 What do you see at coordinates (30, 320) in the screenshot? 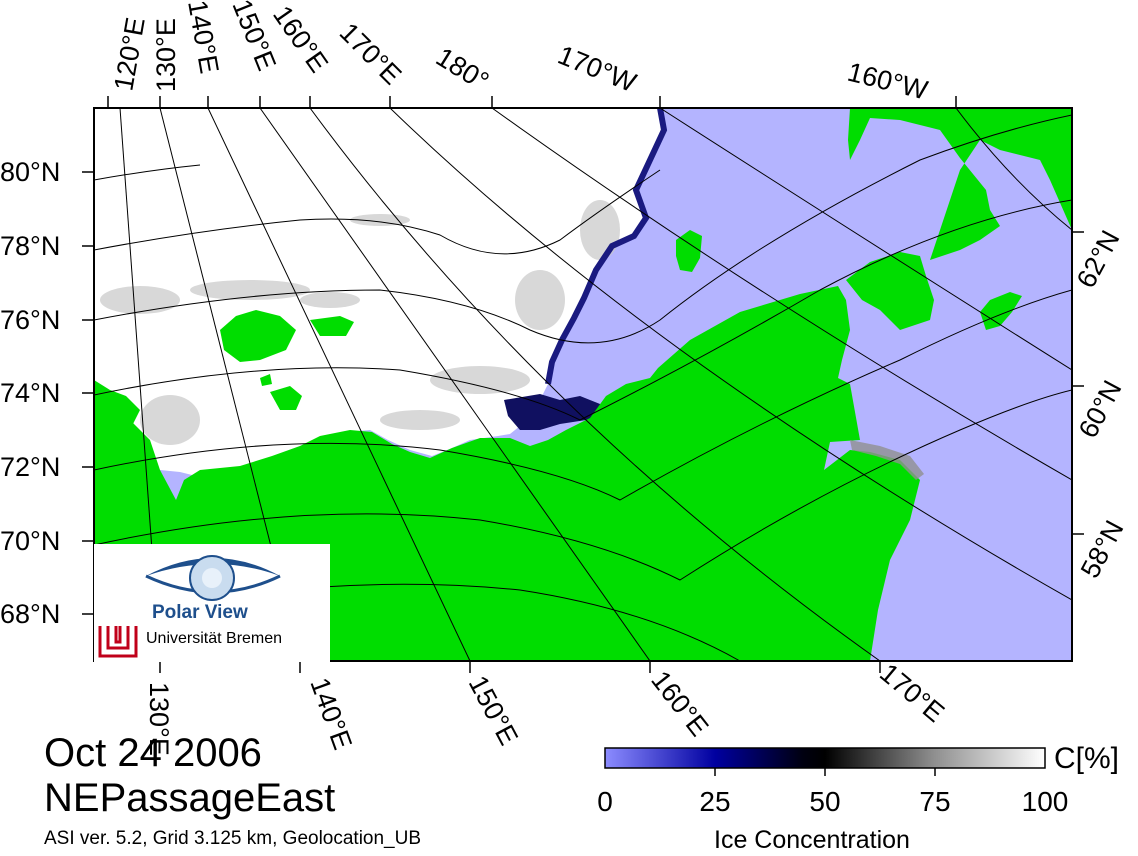
I see `lat-label-76n: 76°N` at bounding box center [30, 320].